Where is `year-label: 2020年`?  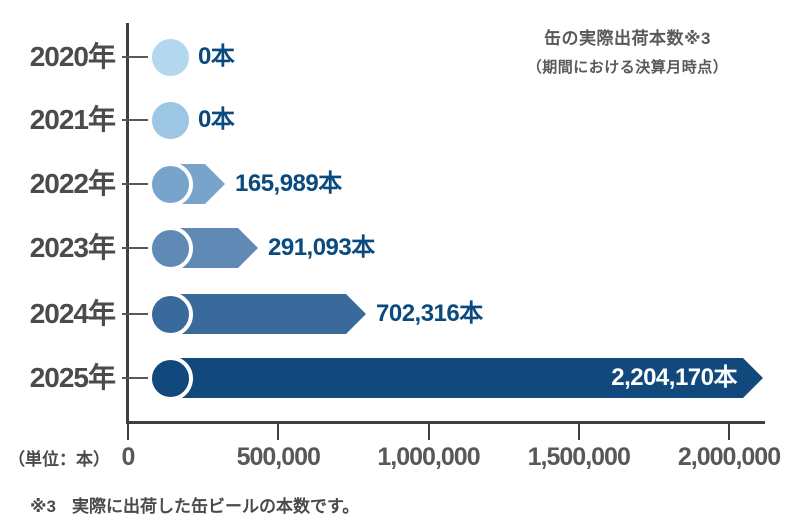
year-label: 2020年 is located at coordinates (72, 56).